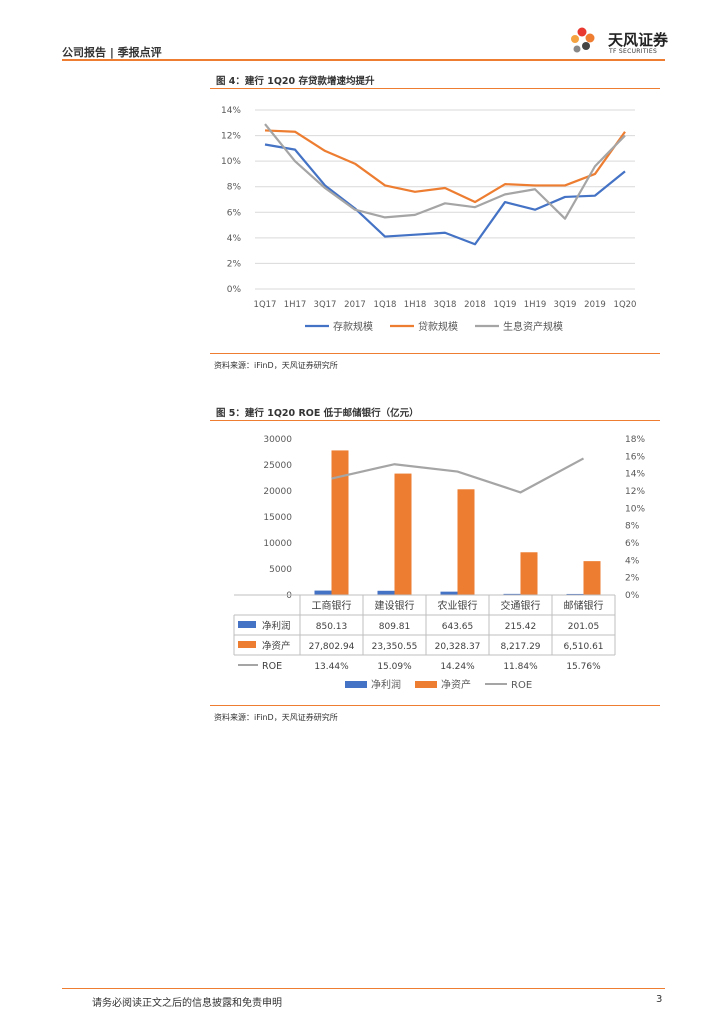 This screenshot has height=1024, width=724. Describe the element at coordinates (395, 627) in the screenshot. I see `table-cell: 809.81` at that location.